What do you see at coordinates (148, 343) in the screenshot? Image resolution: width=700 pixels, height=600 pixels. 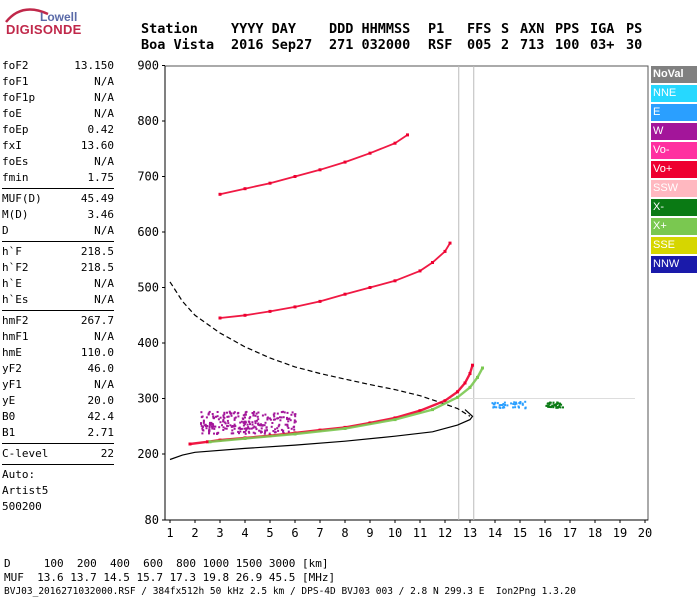 I see `y-tick-label: 400` at bounding box center [148, 343].